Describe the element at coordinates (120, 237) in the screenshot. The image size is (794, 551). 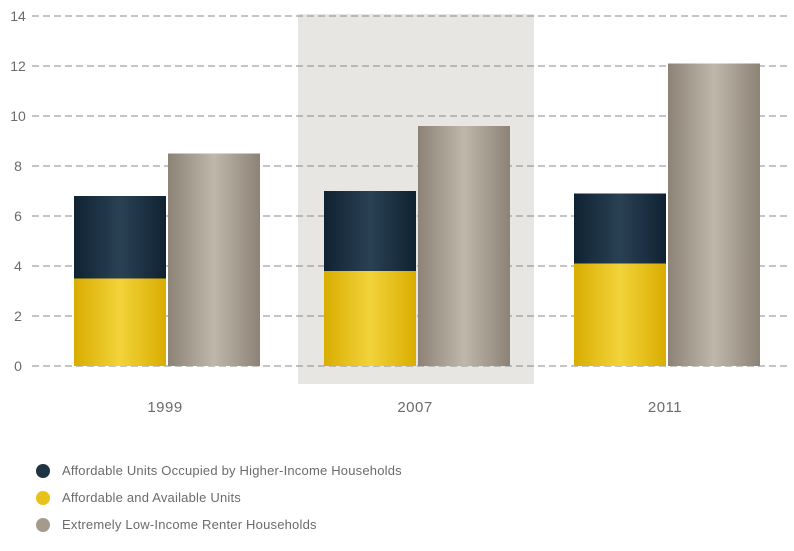
I see `bar-higher-income-units-1999` at that location.